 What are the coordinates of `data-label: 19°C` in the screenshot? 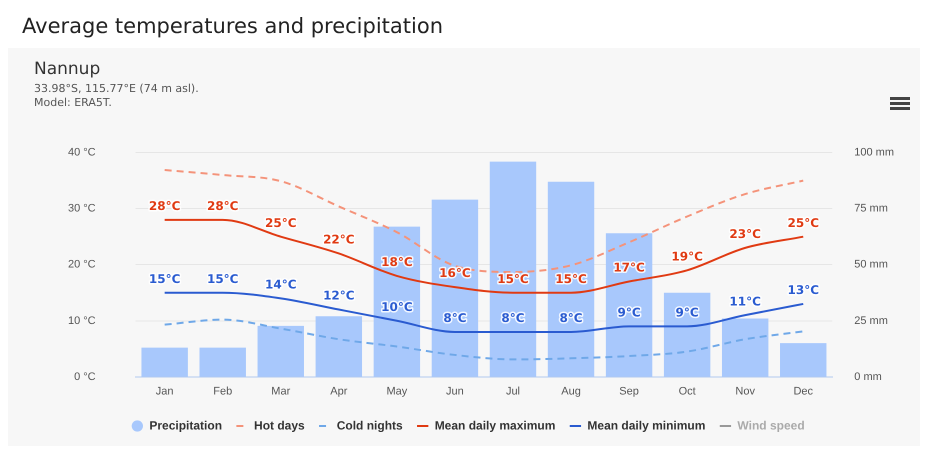 It's located at (687, 256).